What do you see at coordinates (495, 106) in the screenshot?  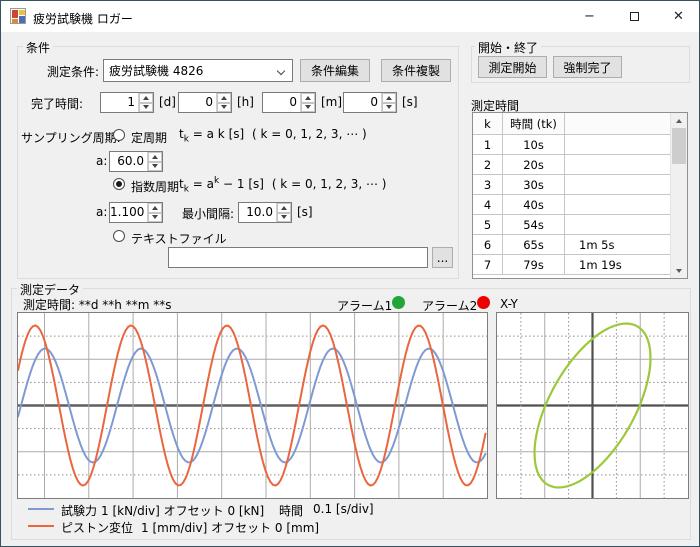 I see `time-table-label: 測定時間` at bounding box center [495, 106].